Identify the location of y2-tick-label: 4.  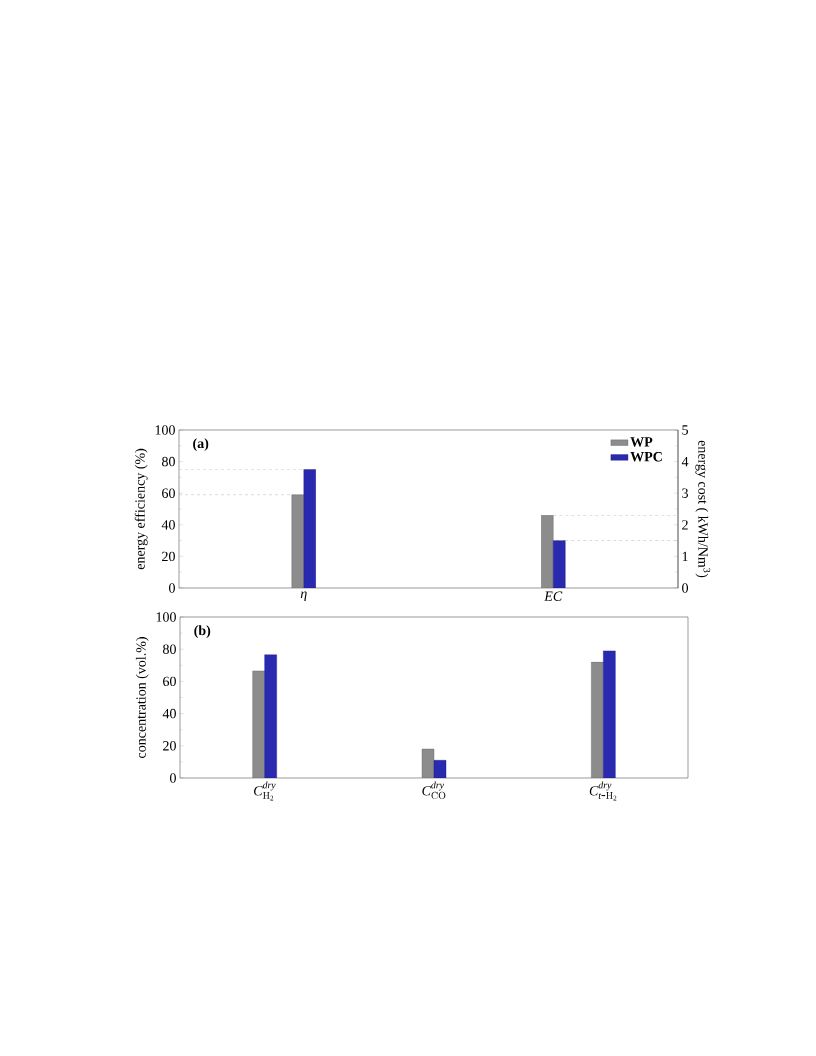
(685, 461).